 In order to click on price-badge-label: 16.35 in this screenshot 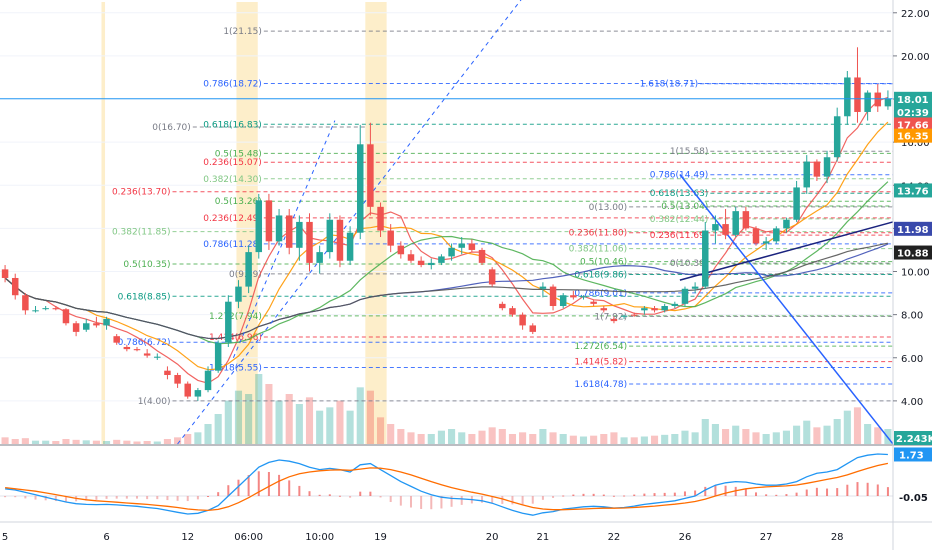, I will do `click(913, 137)`.